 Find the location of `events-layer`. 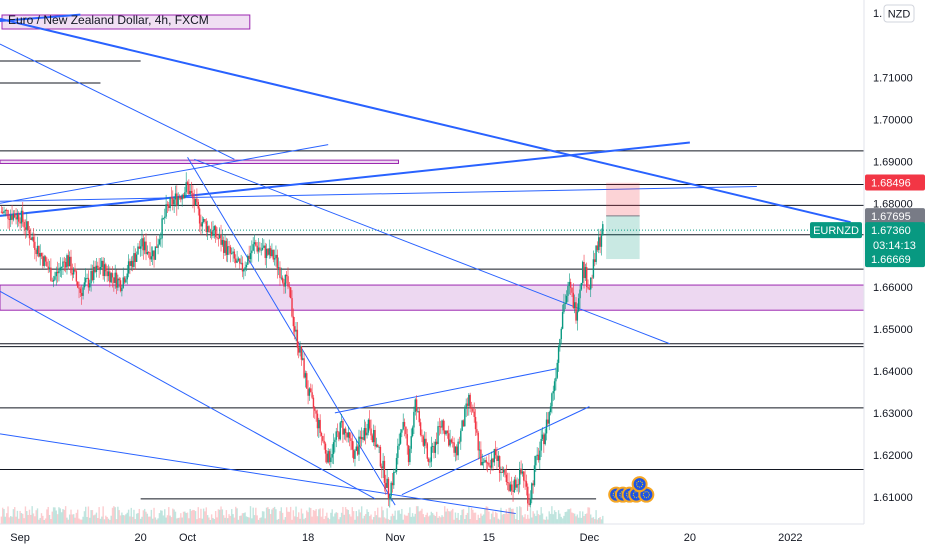

events-layer is located at coordinates (631, 489).